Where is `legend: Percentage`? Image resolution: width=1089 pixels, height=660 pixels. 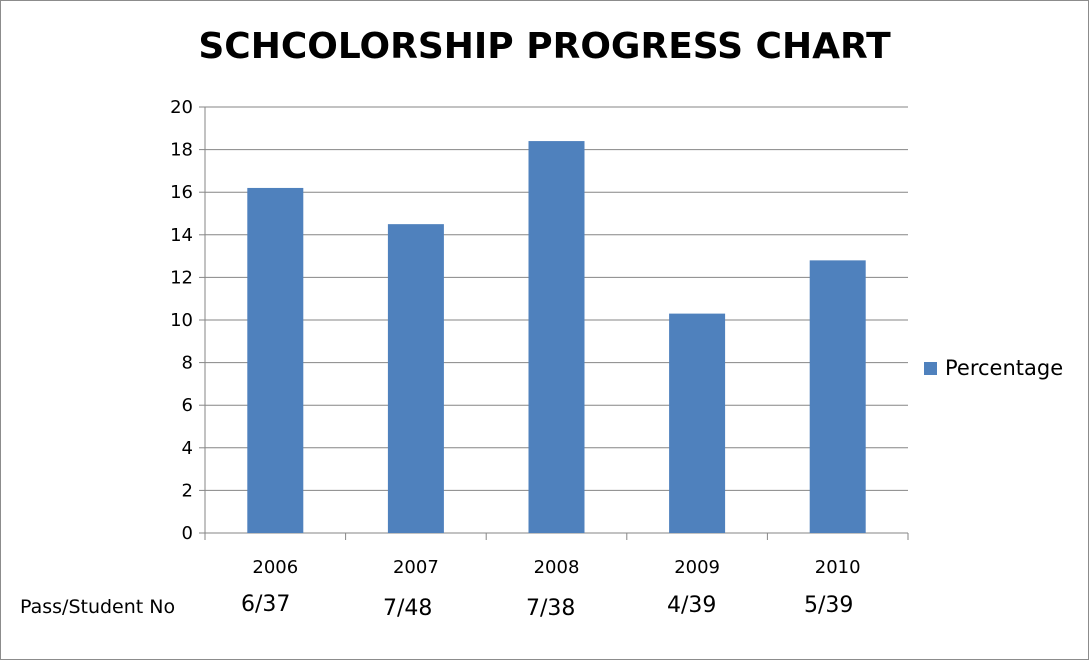
legend: Percentage is located at coordinates (993, 368).